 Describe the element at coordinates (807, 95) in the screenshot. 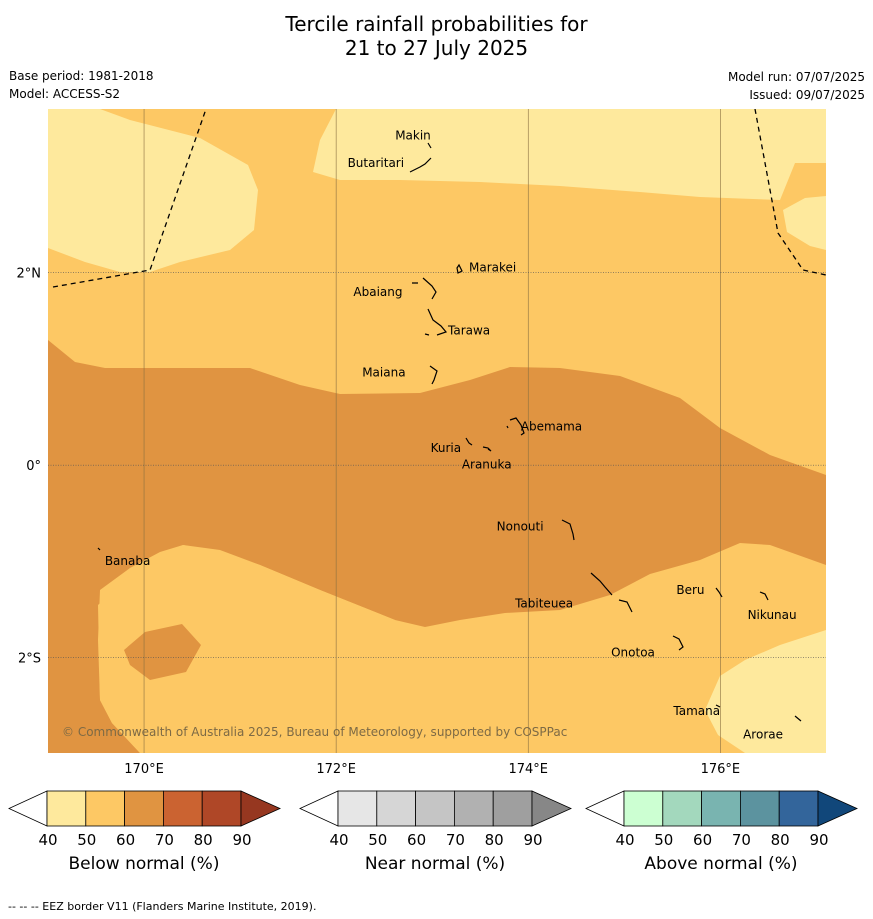

I see `issued-date: Issued: 09/07/2025` at that location.